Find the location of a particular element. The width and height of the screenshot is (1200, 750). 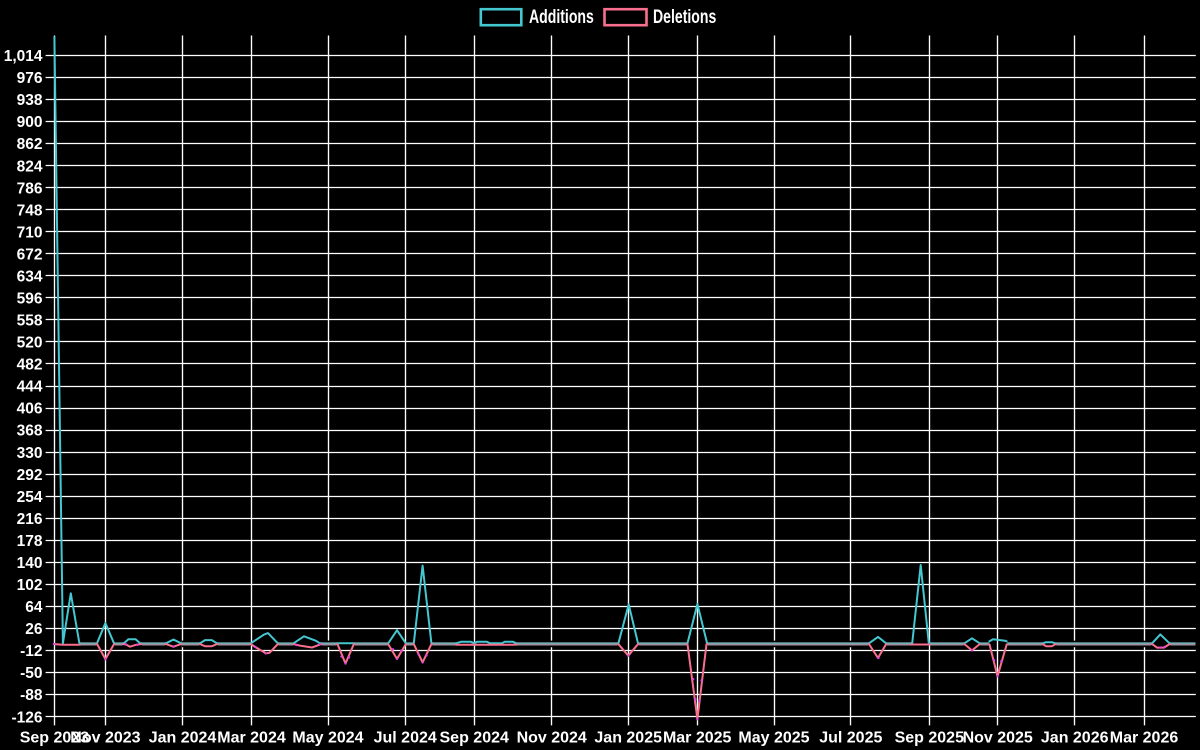

svg-text: 178 is located at coordinates (30, 541).